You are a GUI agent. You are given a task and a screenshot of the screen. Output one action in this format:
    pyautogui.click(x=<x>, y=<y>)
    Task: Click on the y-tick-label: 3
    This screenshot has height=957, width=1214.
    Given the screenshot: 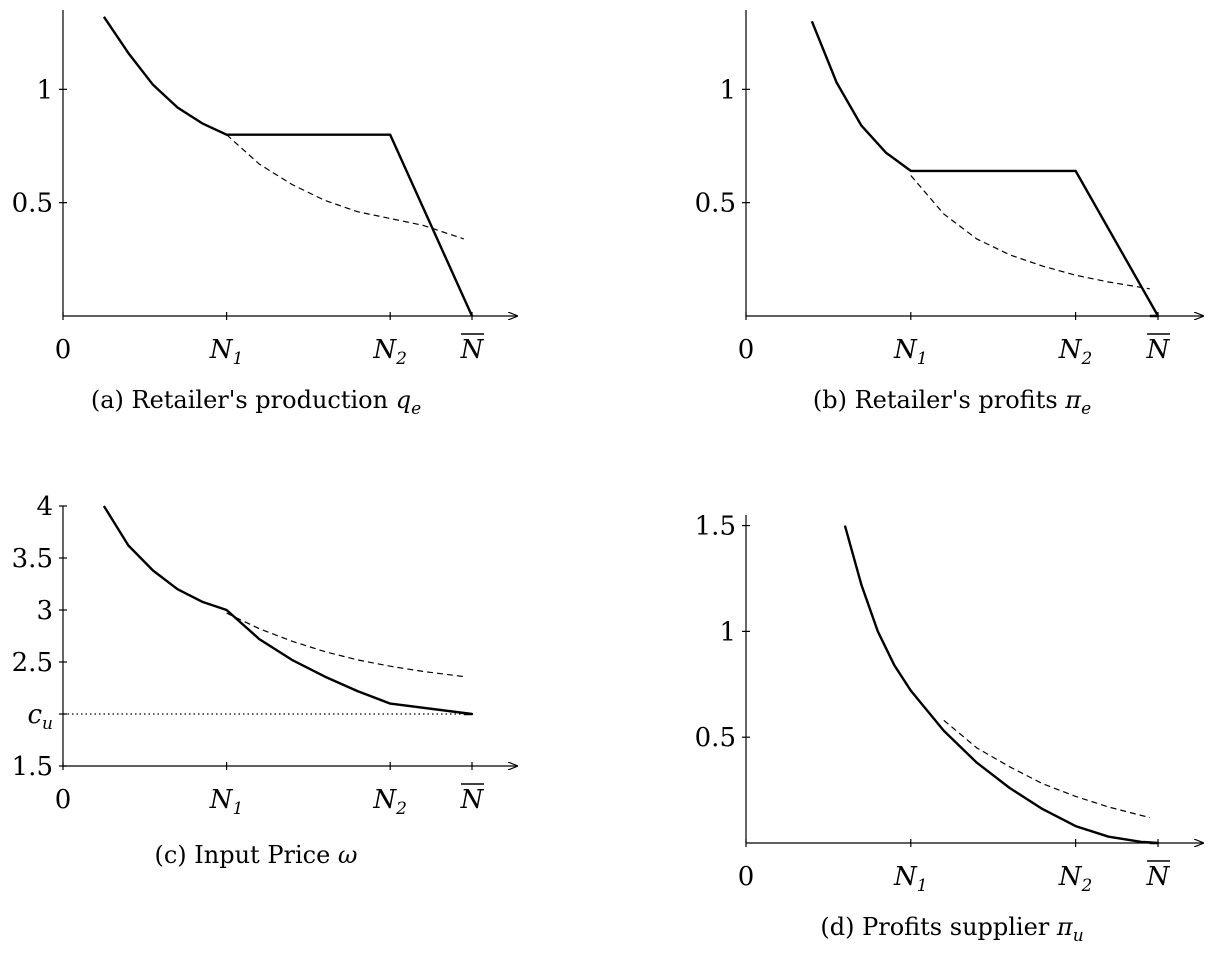 What is the action you would take?
    pyautogui.click(x=44, y=611)
    